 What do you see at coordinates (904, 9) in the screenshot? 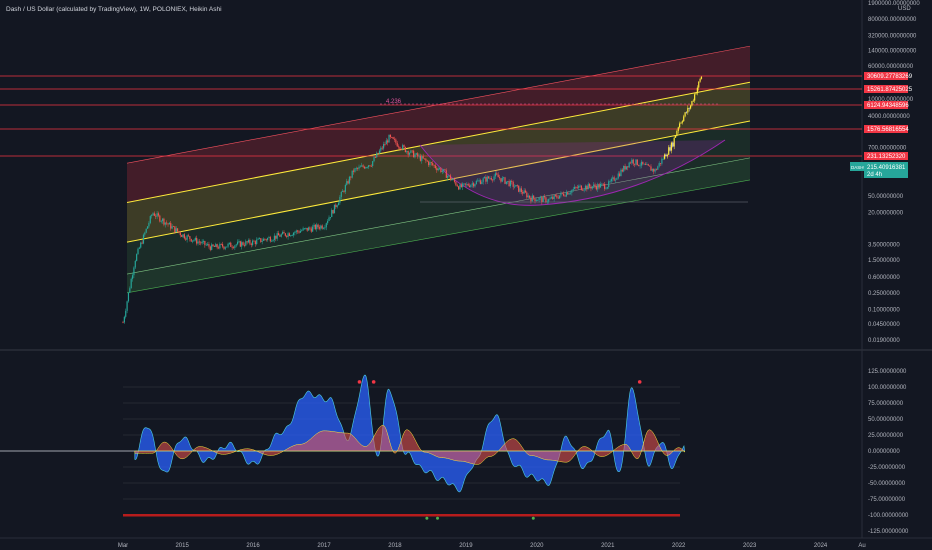
I see `price-axis-currency: USD` at bounding box center [904, 9].